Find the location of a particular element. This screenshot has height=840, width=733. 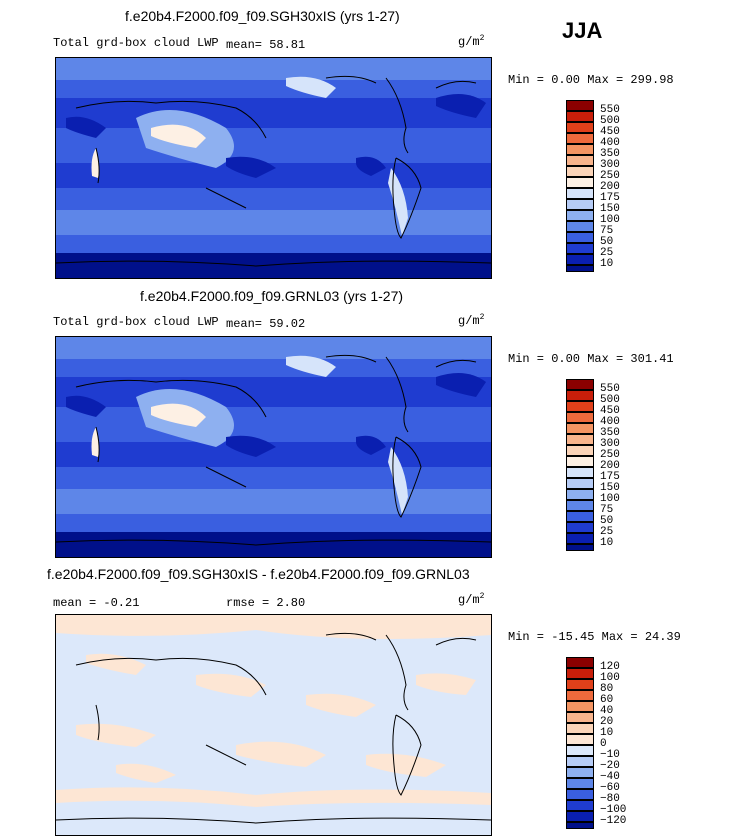

panel2-title: f.e20b4.F2000.f09_f09.GRNL03 (yrs 1-27) is located at coordinates (272, 296).